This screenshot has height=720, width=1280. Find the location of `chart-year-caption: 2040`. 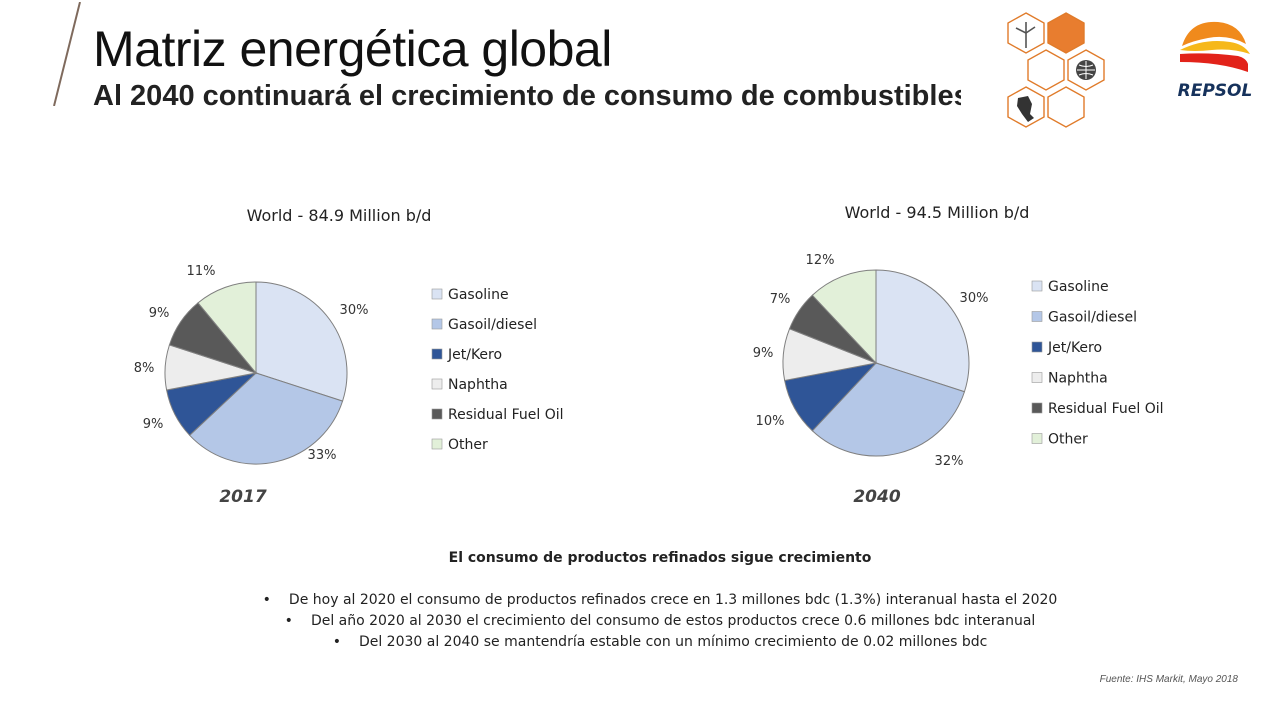

chart-year-caption: 2040 is located at coordinates (876, 497).